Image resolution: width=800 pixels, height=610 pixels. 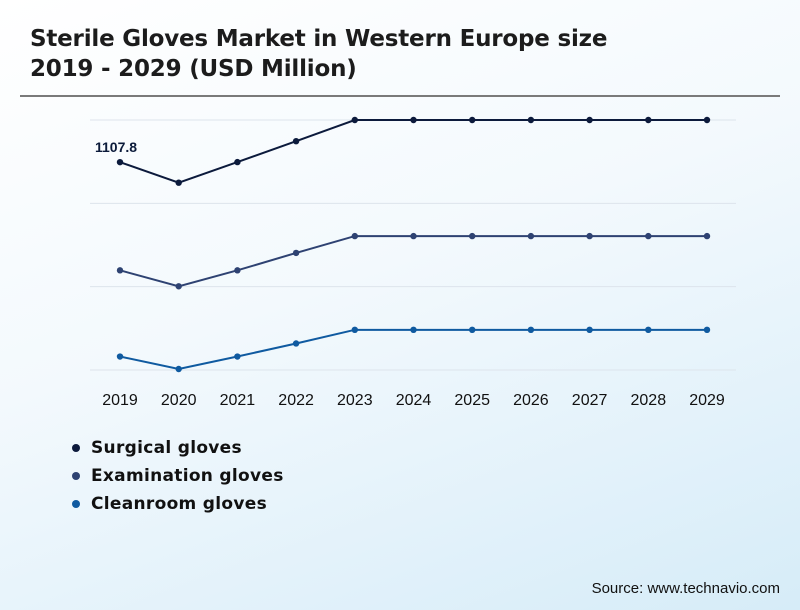 I want to click on x-tick-label: 2019, so click(x=120, y=400).